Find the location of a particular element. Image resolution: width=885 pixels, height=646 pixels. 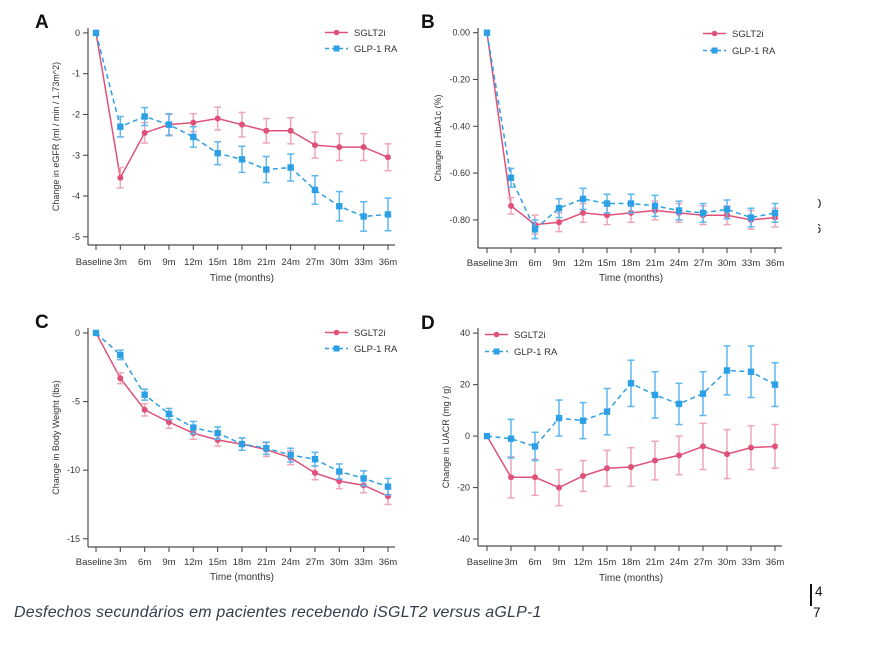

y-axis-title-b: Change in HbA1c (%) is located at coordinates (438, 137).